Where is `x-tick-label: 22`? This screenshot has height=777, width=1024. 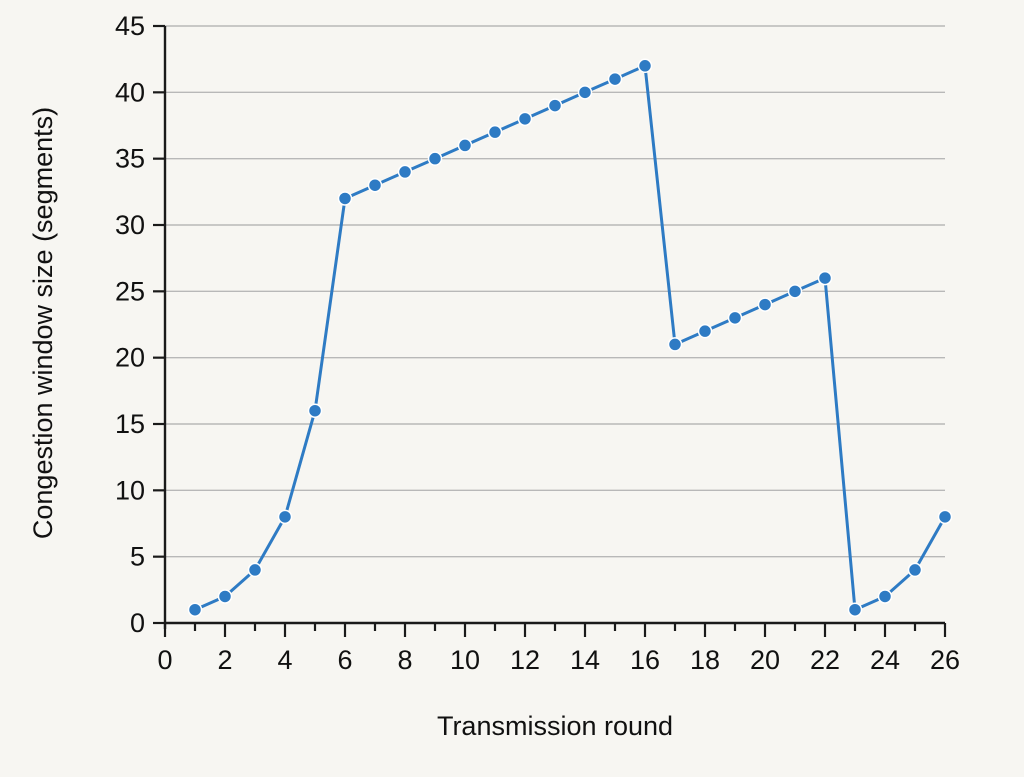
x-tick-label: 22 is located at coordinates (825, 660).